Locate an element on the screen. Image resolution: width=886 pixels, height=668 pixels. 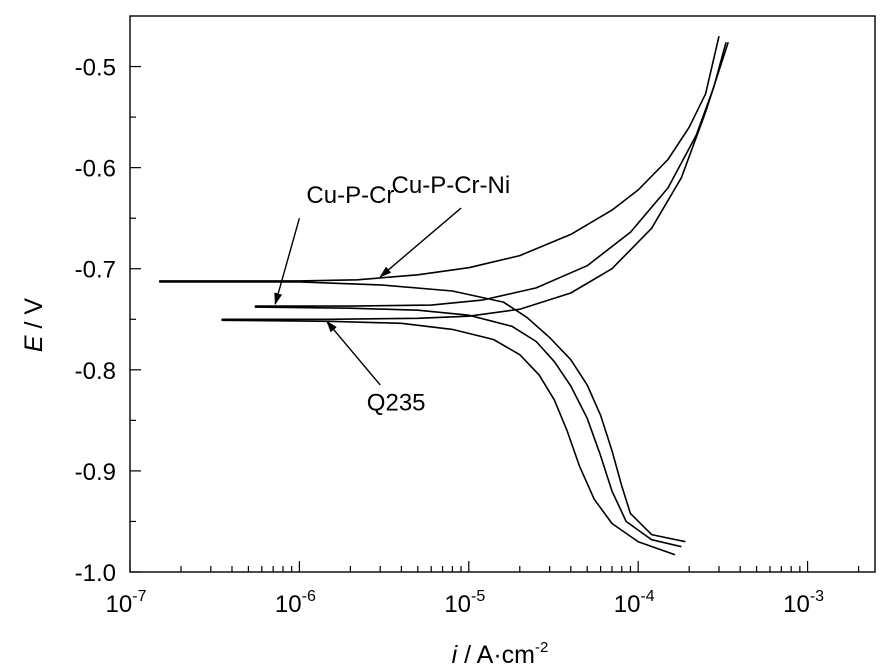
x-axis-label: i / A·cm-2 is located at coordinates (500, 653).